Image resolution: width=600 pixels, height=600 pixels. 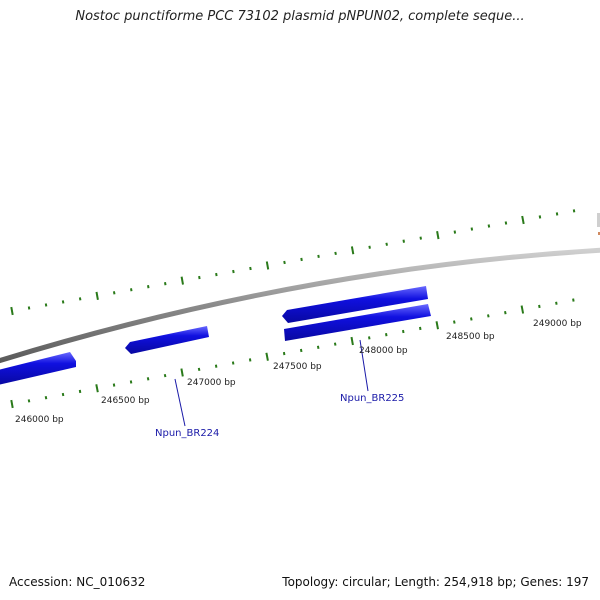 What do you see at coordinates (599, 233) in the screenshot?
I see `edge-feature-mark` at bounding box center [599, 233].